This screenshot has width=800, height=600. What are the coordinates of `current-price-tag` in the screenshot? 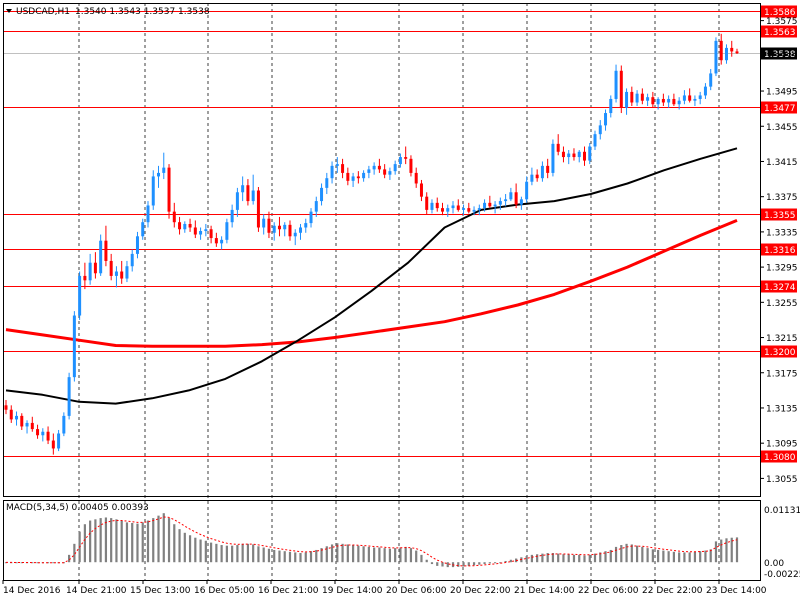 It's located at (779, 53).